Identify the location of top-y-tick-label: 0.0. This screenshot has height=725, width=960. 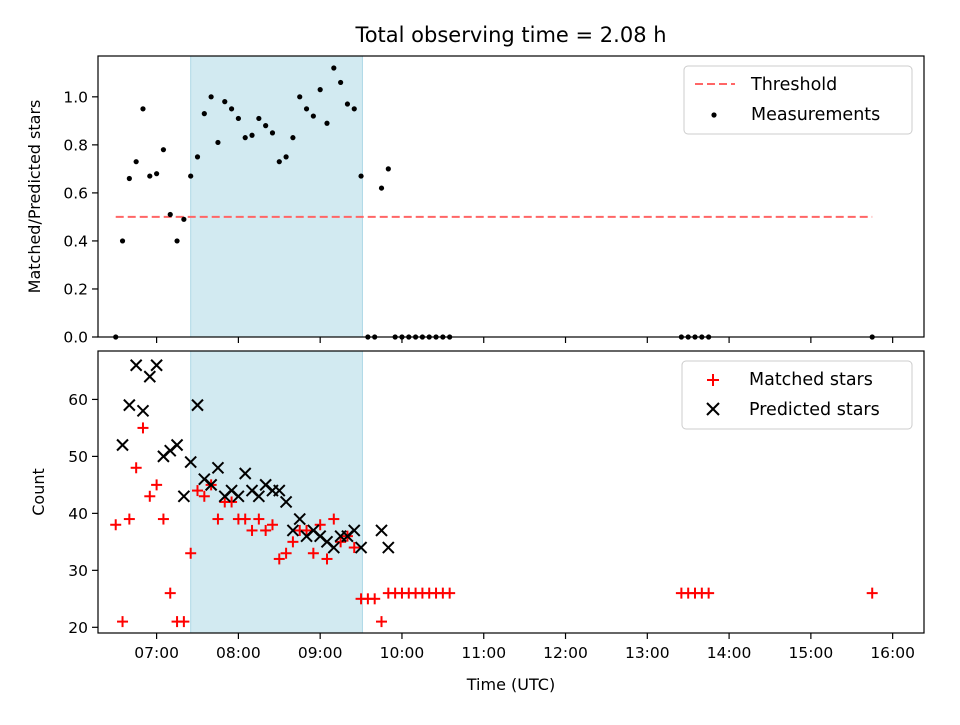
(75, 338).